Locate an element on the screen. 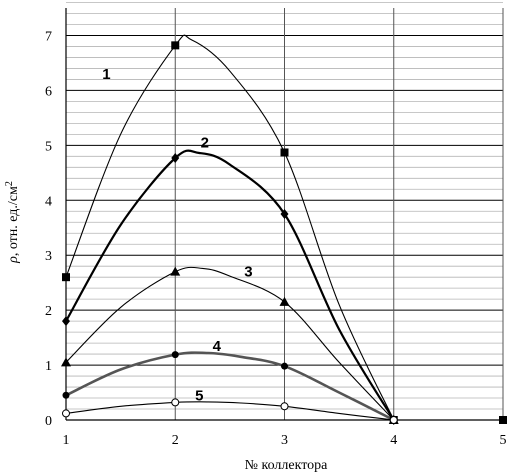  x-tick-label: 4 is located at coordinates (393, 440).